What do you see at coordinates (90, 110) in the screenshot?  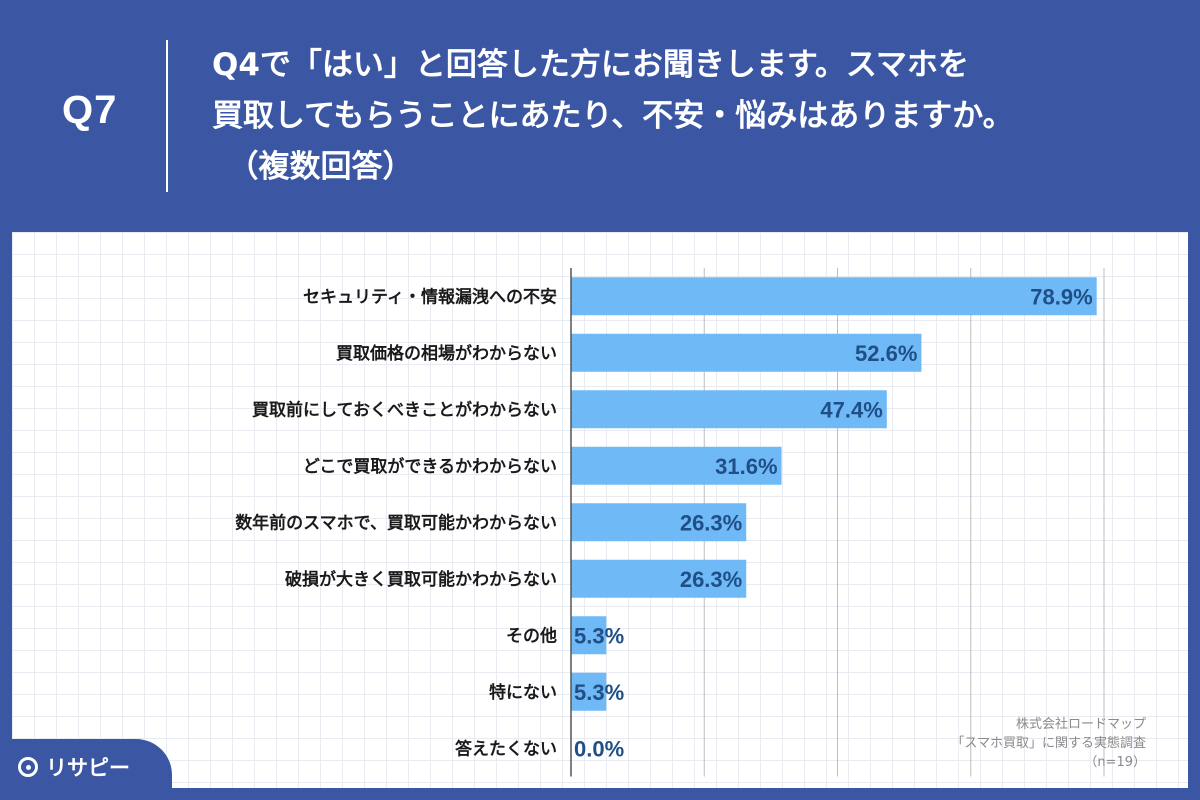 I see `question-number: Q7` at bounding box center [90, 110].